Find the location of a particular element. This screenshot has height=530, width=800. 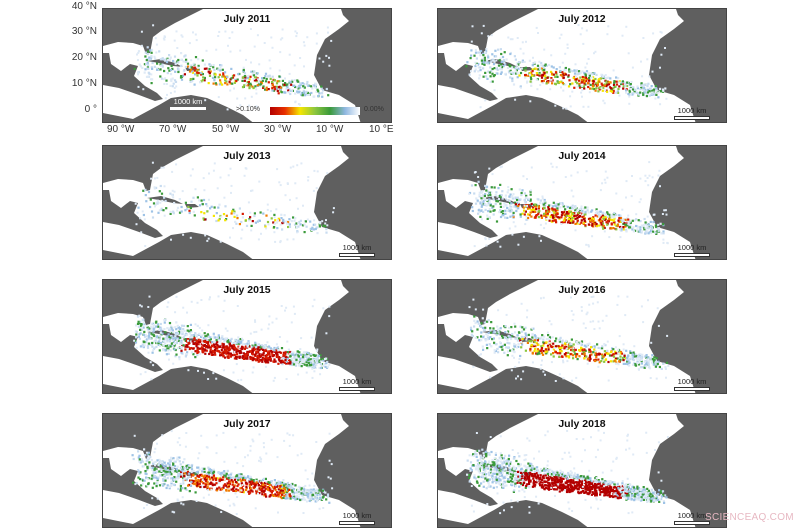

map-panel: July 2012 1000 km is located at coordinates (582, 65).